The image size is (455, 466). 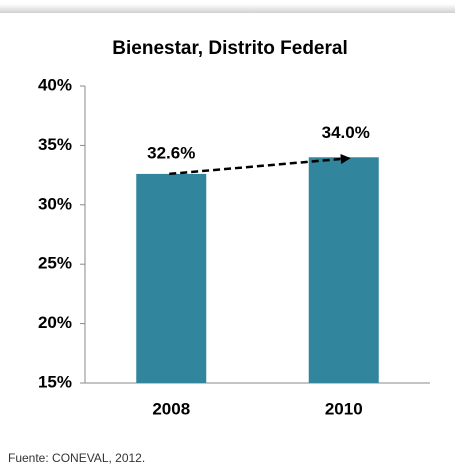 What do you see at coordinates (260, 164) in the screenshot?
I see `trend-arrow` at bounding box center [260, 164].